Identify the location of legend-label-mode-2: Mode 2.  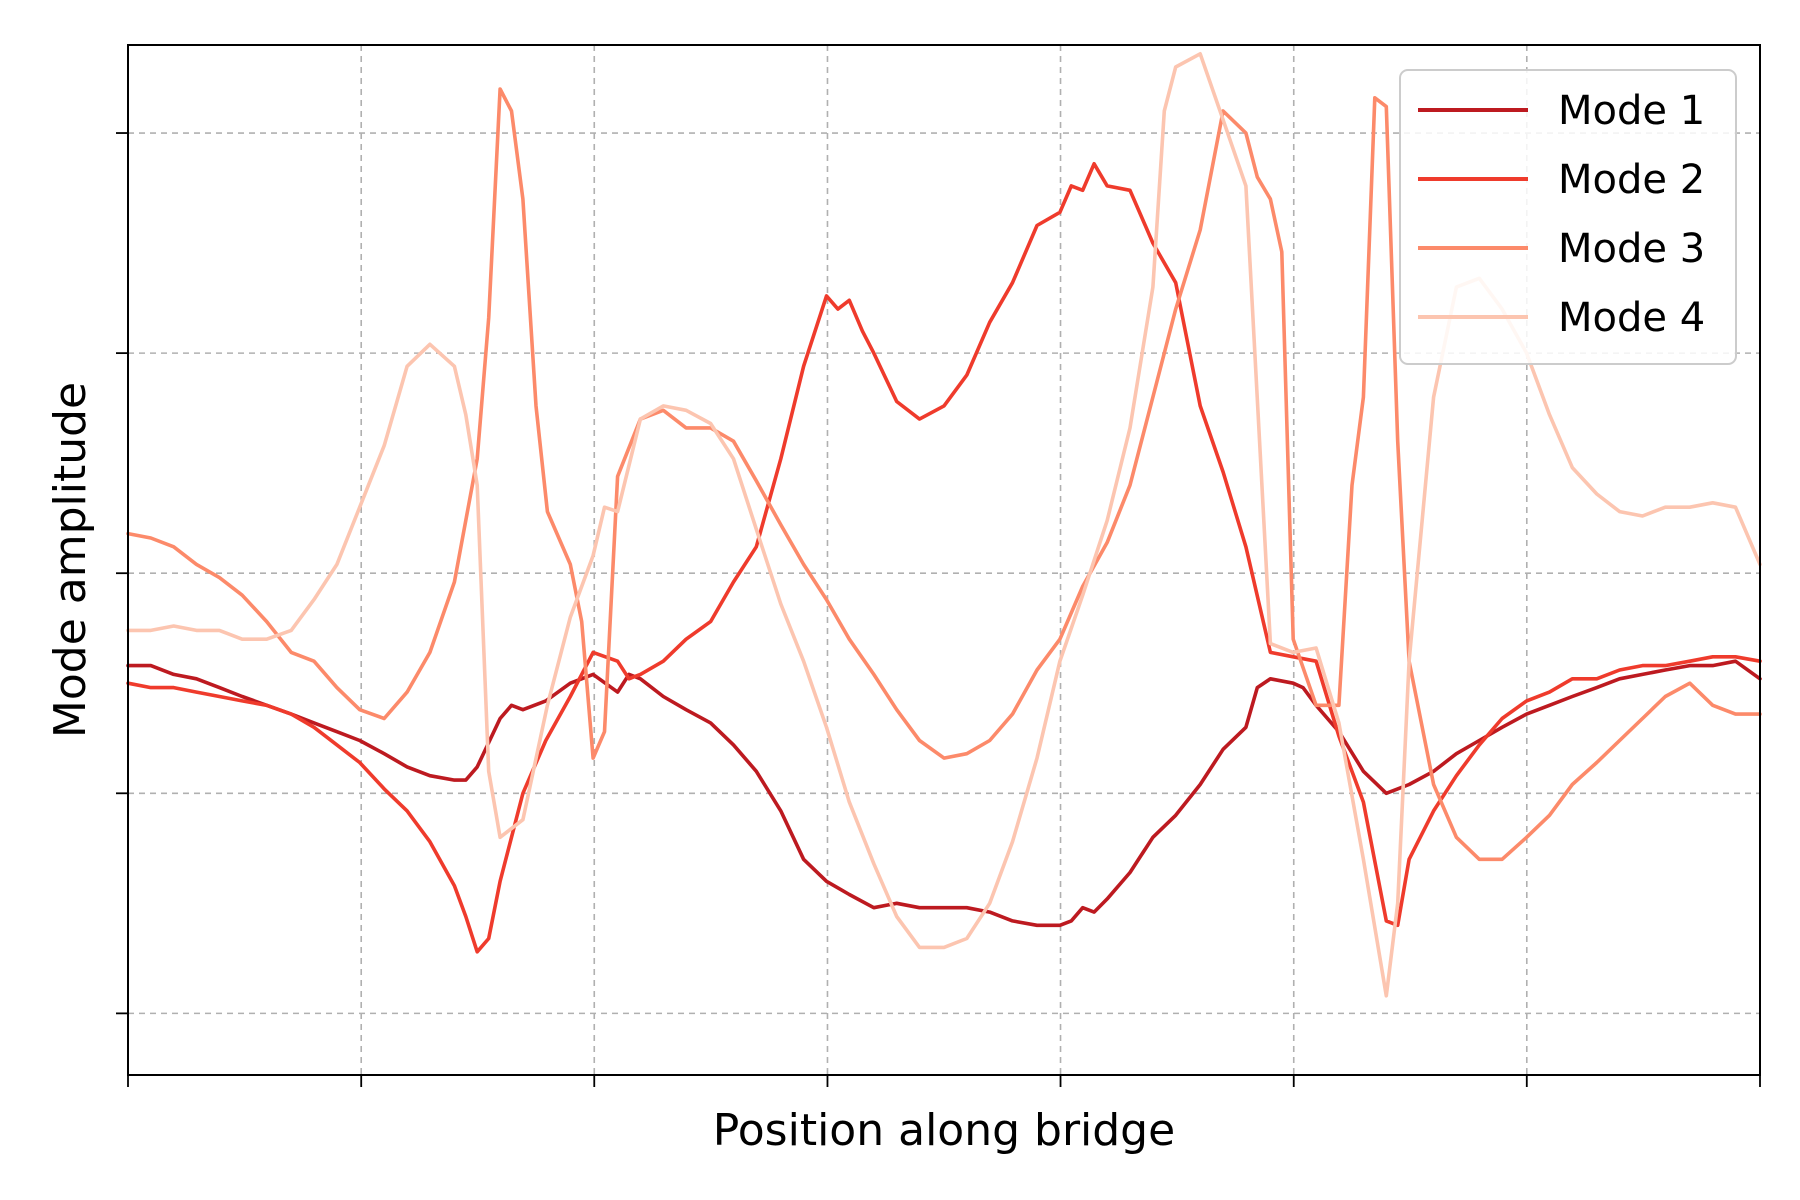
(1631, 180).